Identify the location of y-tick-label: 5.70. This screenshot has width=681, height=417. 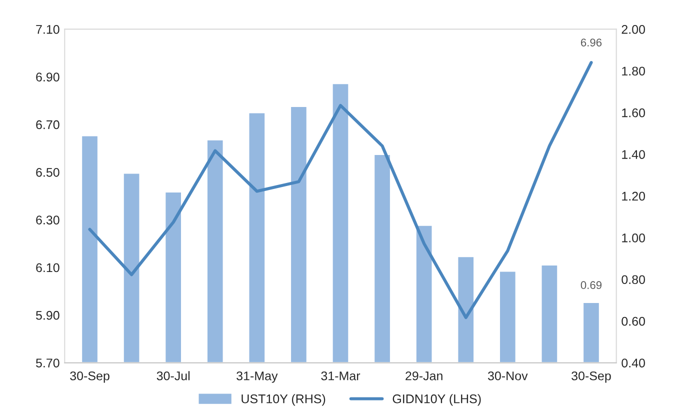
(48, 363).